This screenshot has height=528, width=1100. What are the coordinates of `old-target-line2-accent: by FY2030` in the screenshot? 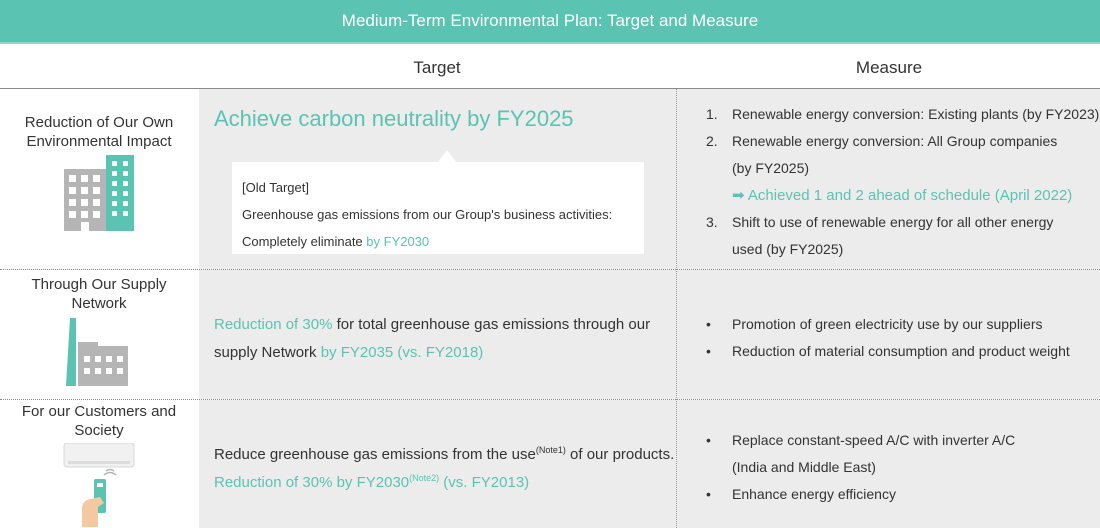 It's located at (398, 241).